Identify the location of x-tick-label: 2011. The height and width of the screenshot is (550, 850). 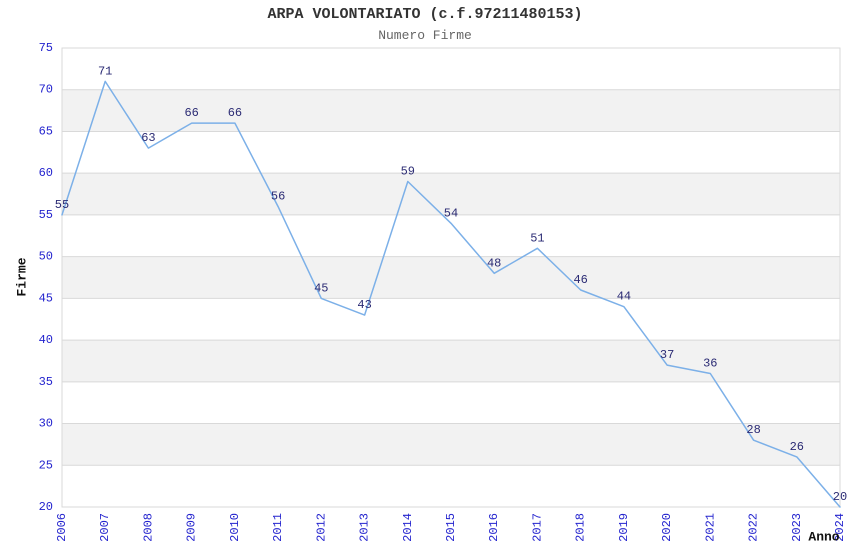
(278, 527).